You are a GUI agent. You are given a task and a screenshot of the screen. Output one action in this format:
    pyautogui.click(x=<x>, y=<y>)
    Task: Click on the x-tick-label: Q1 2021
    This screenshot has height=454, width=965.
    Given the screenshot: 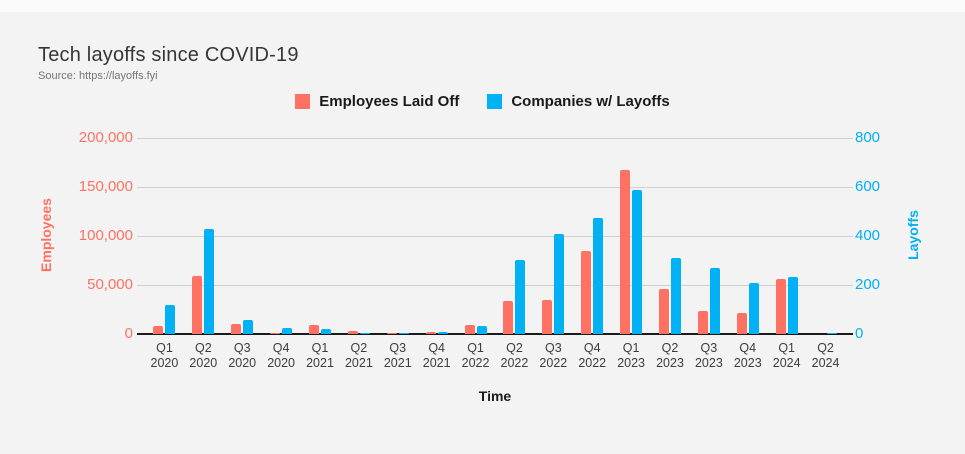 What is the action you would take?
    pyautogui.click(x=320, y=355)
    